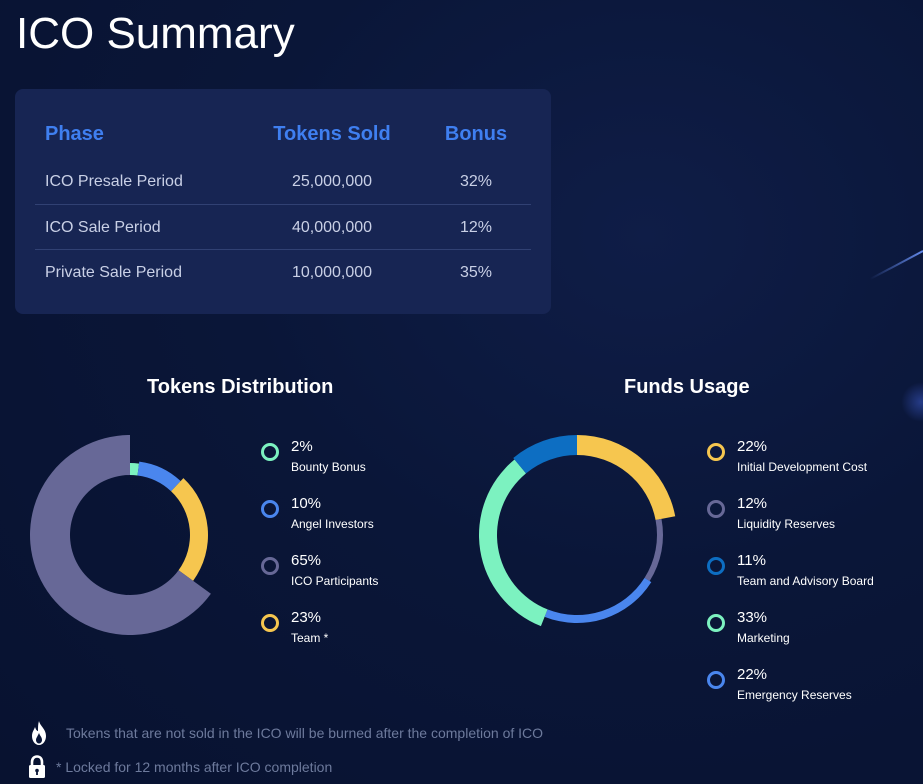  I want to click on funds-usage-title: Funds Usage, so click(687, 387).